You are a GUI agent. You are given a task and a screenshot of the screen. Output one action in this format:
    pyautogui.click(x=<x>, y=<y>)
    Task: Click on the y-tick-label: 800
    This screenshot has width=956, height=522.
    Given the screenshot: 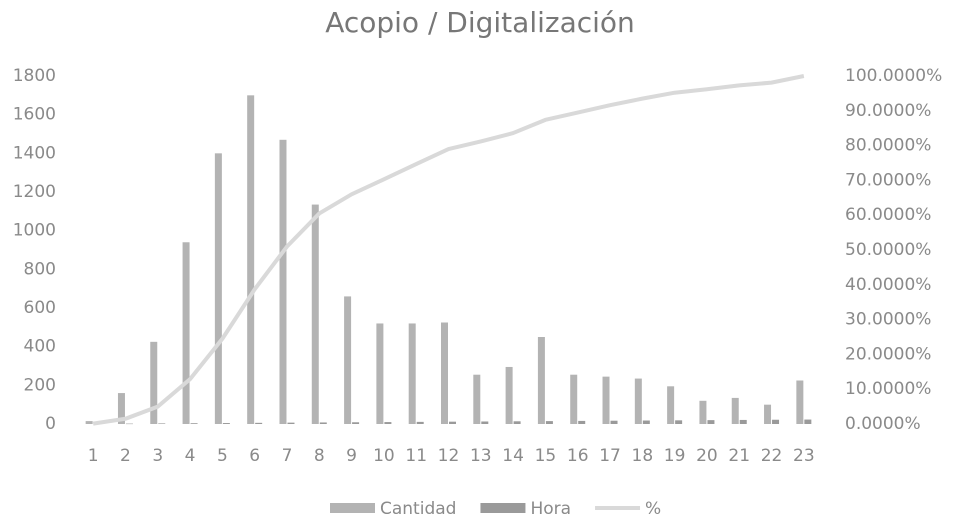 What is the action you would take?
    pyautogui.click(x=40, y=269)
    